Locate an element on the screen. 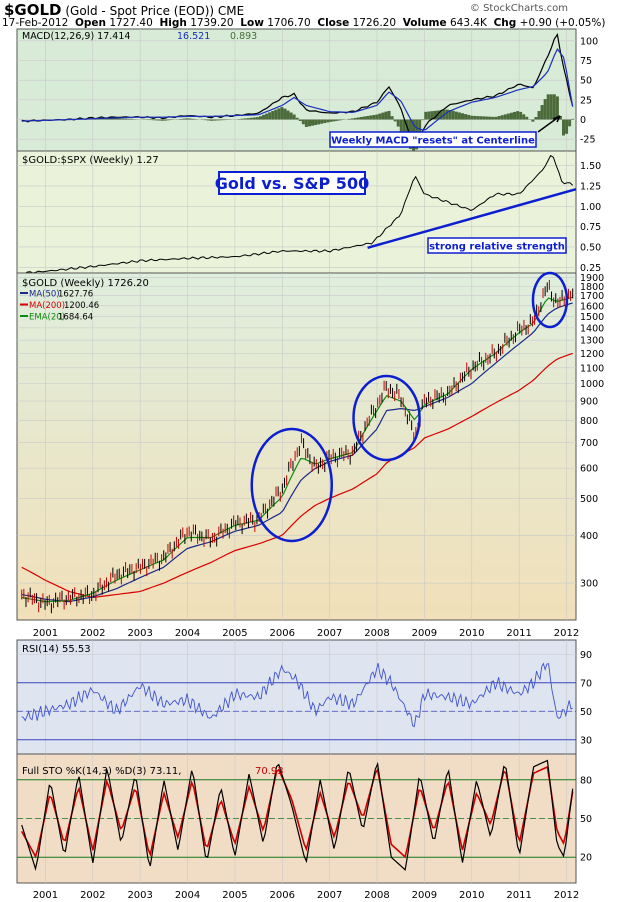  y-tick-label: 500 is located at coordinates (589, 499).